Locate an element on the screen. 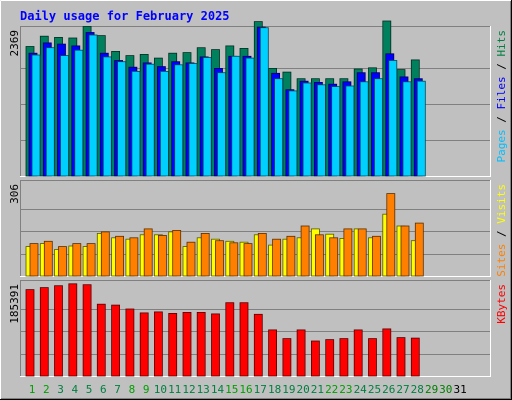 The width and height of the screenshot is (512, 400). series-legend: Pages / Files / Hits is located at coordinates (501, 96).